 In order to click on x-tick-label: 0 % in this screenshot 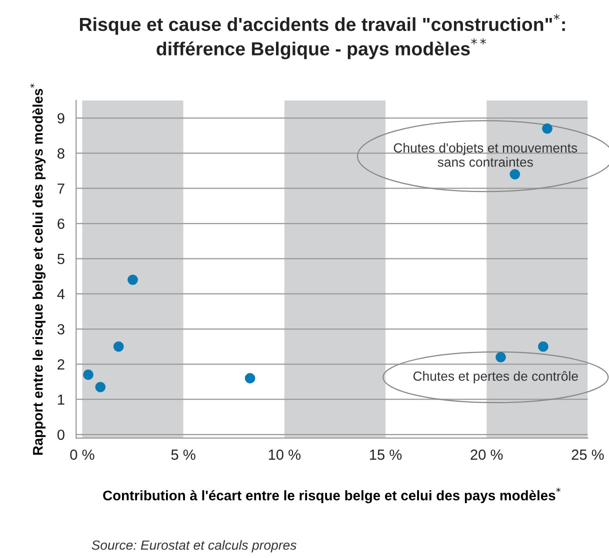, I will do `click(82, 455)`.